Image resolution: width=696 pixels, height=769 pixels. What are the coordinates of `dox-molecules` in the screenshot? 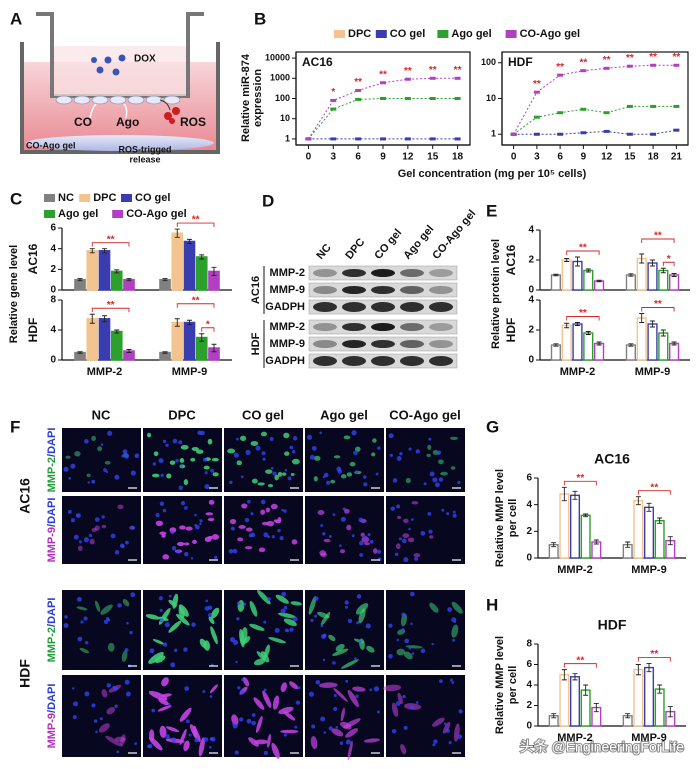 It's located at (108, 65).